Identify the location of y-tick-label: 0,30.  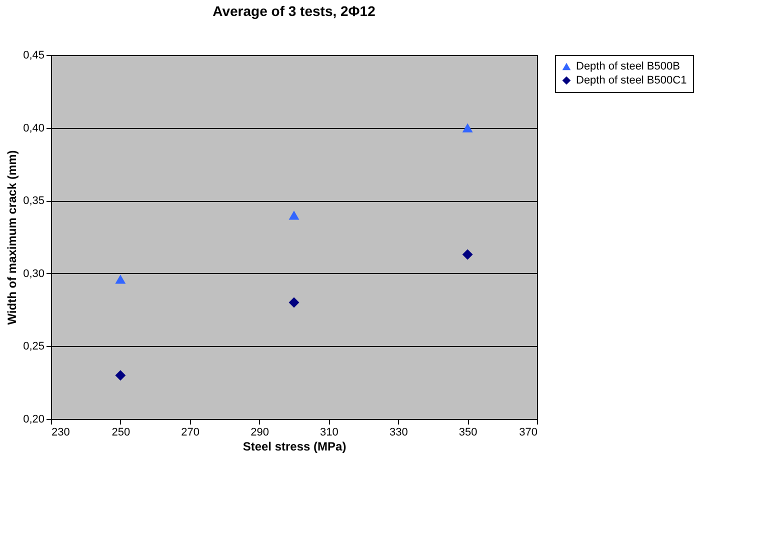
(33, 274).